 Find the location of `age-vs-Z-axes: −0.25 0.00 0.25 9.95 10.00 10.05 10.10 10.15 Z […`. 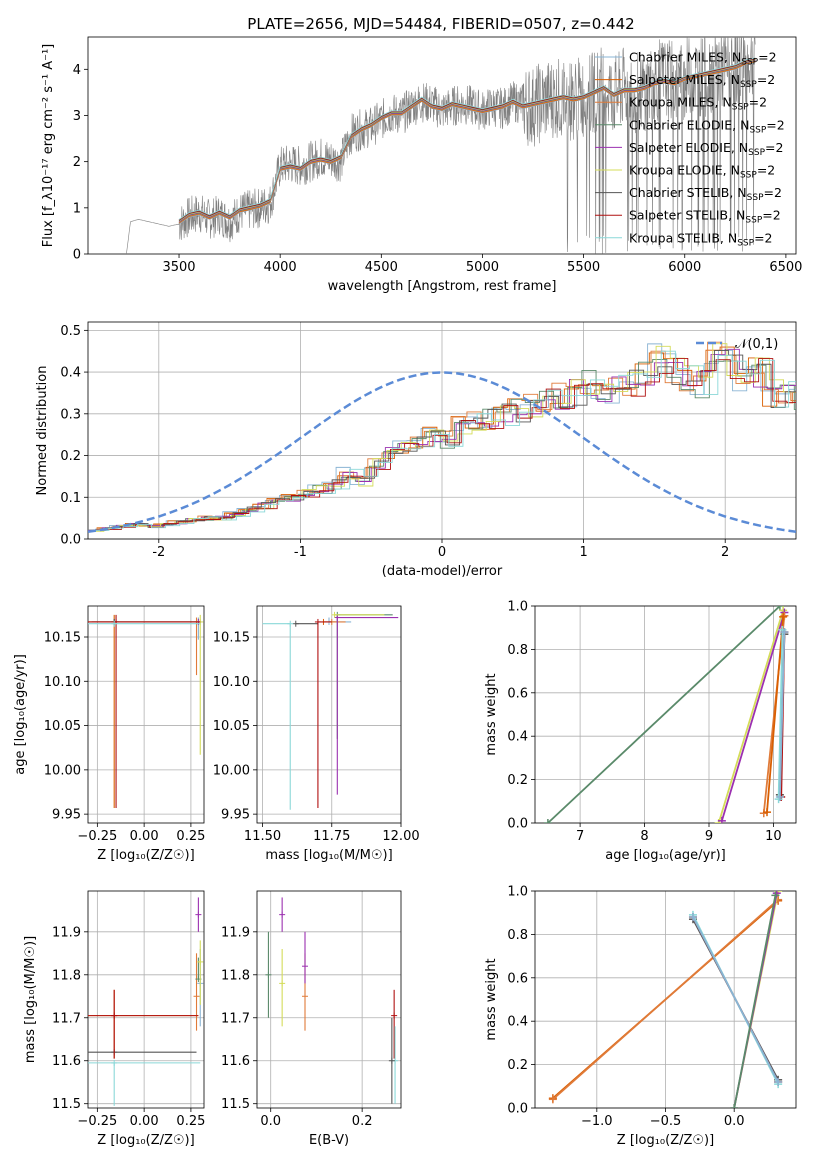

age-vs-Z-axes: −0.25 0.00 0.25 9.95 10.00 10.05 10.10 10.15 Z [… is located at coordinates (109, 734).